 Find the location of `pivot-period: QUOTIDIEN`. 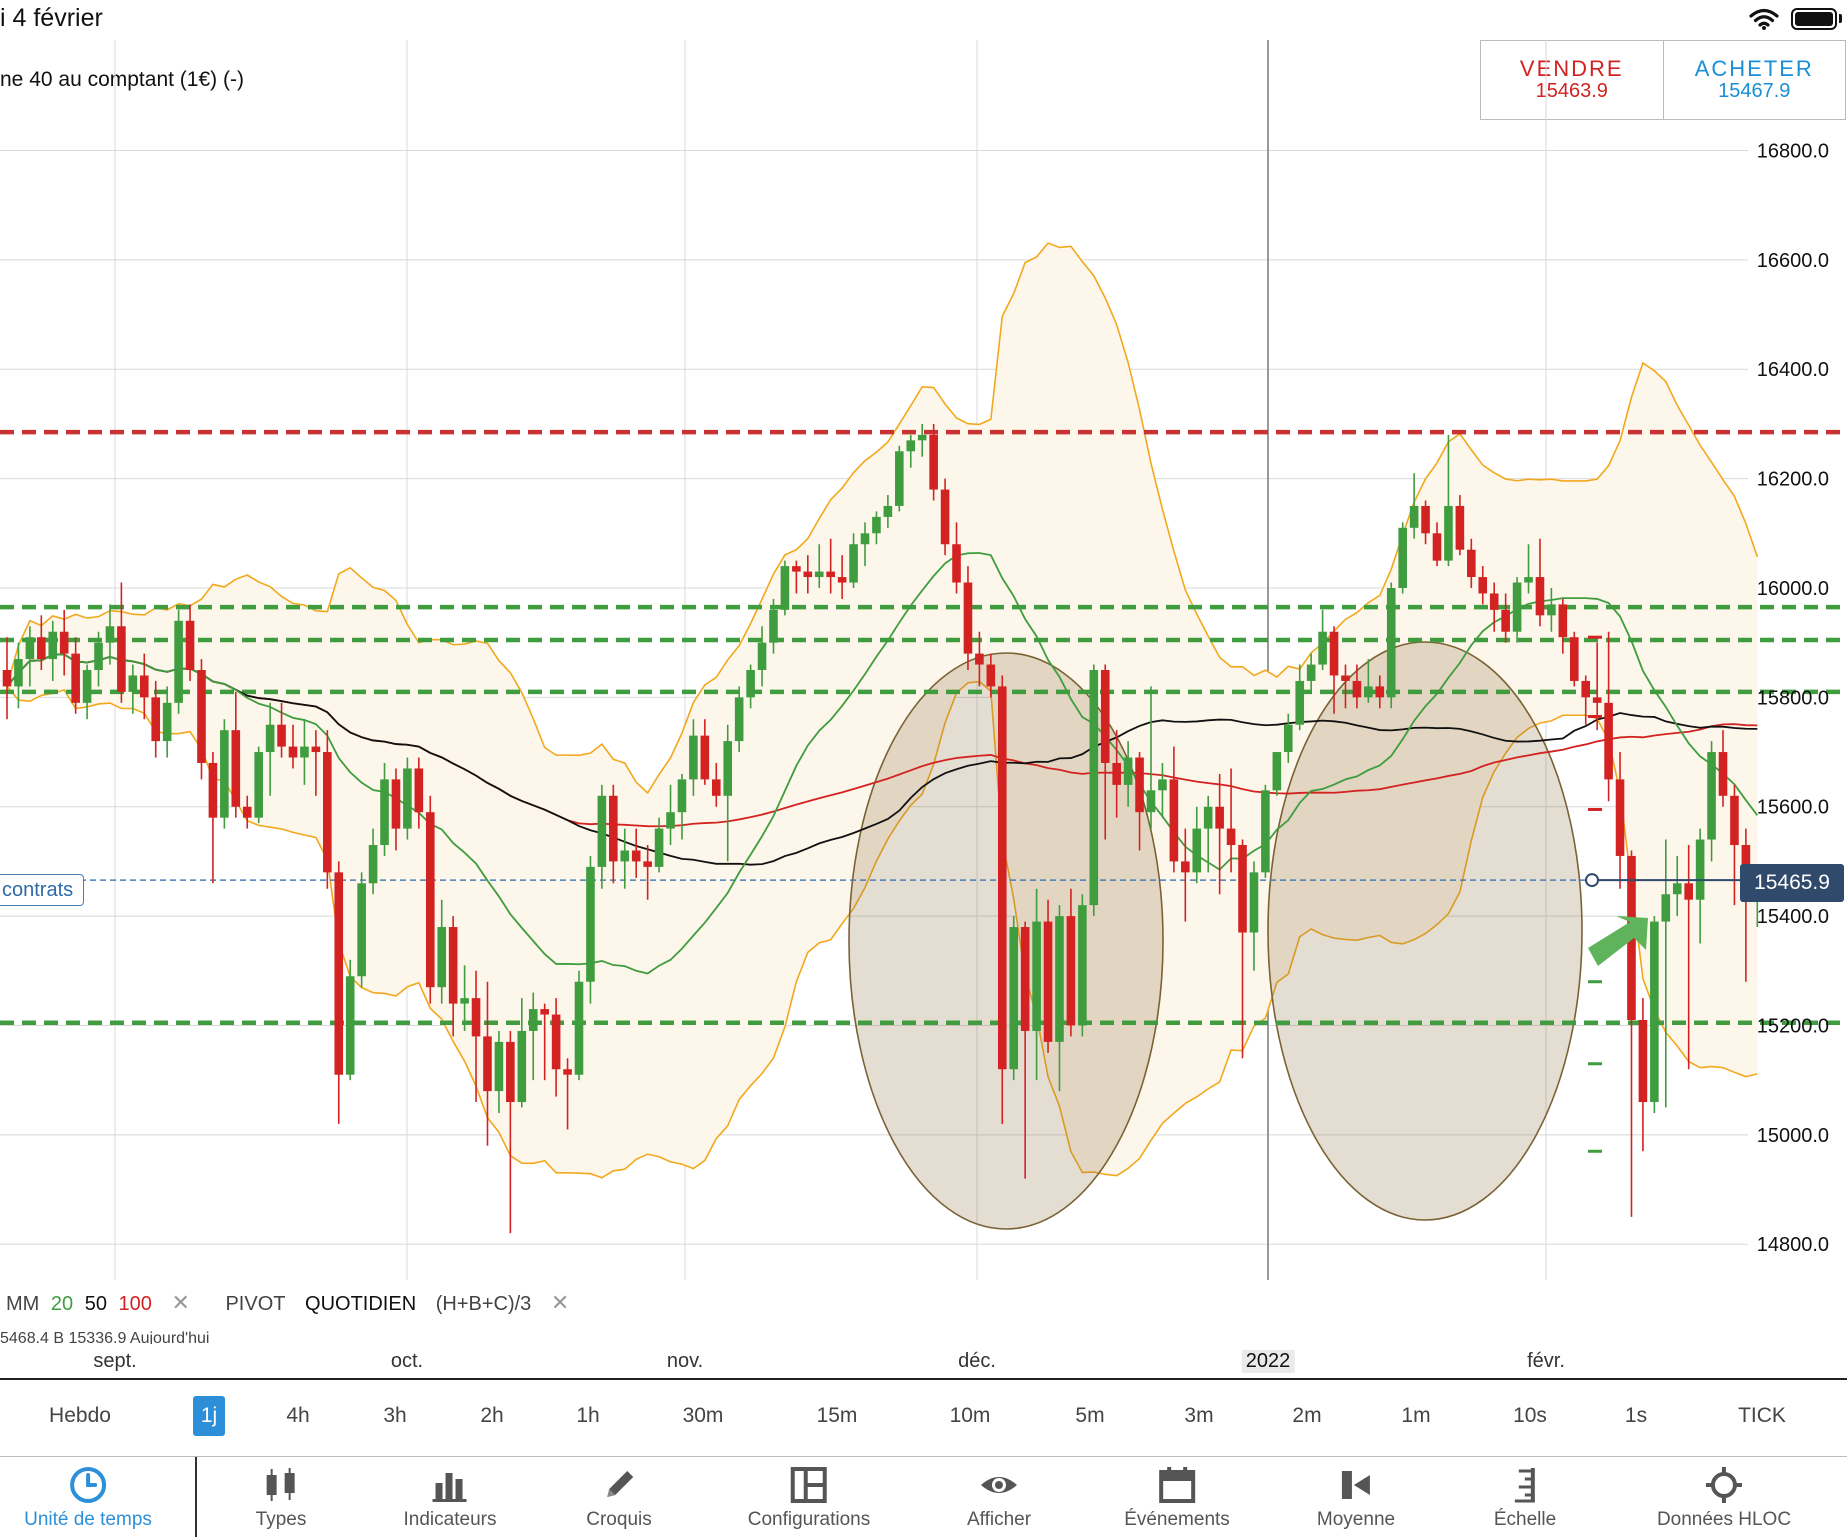

pivot-period: QUOTIDIEN is located at coordinates (361, 1304).